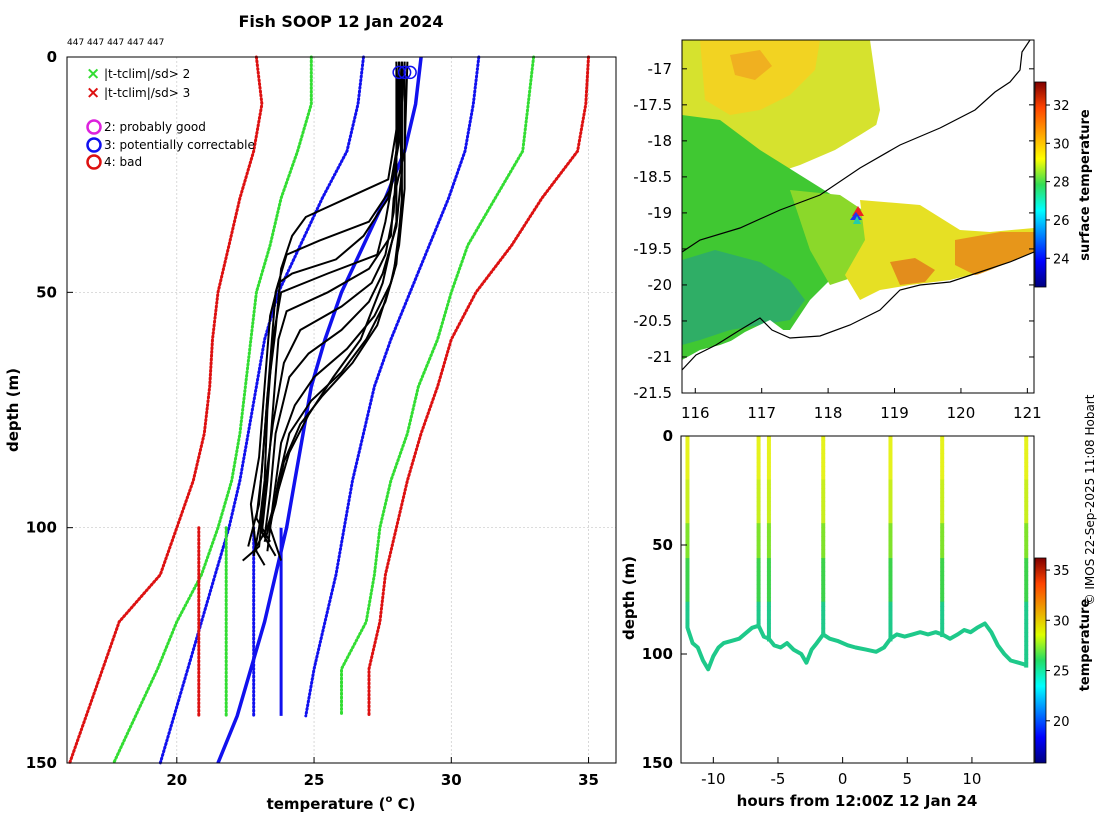 Image resolution: width=1100 pixels, height=820 pixels. I want to click on map-ytick-label: -18, so click(660, 141).